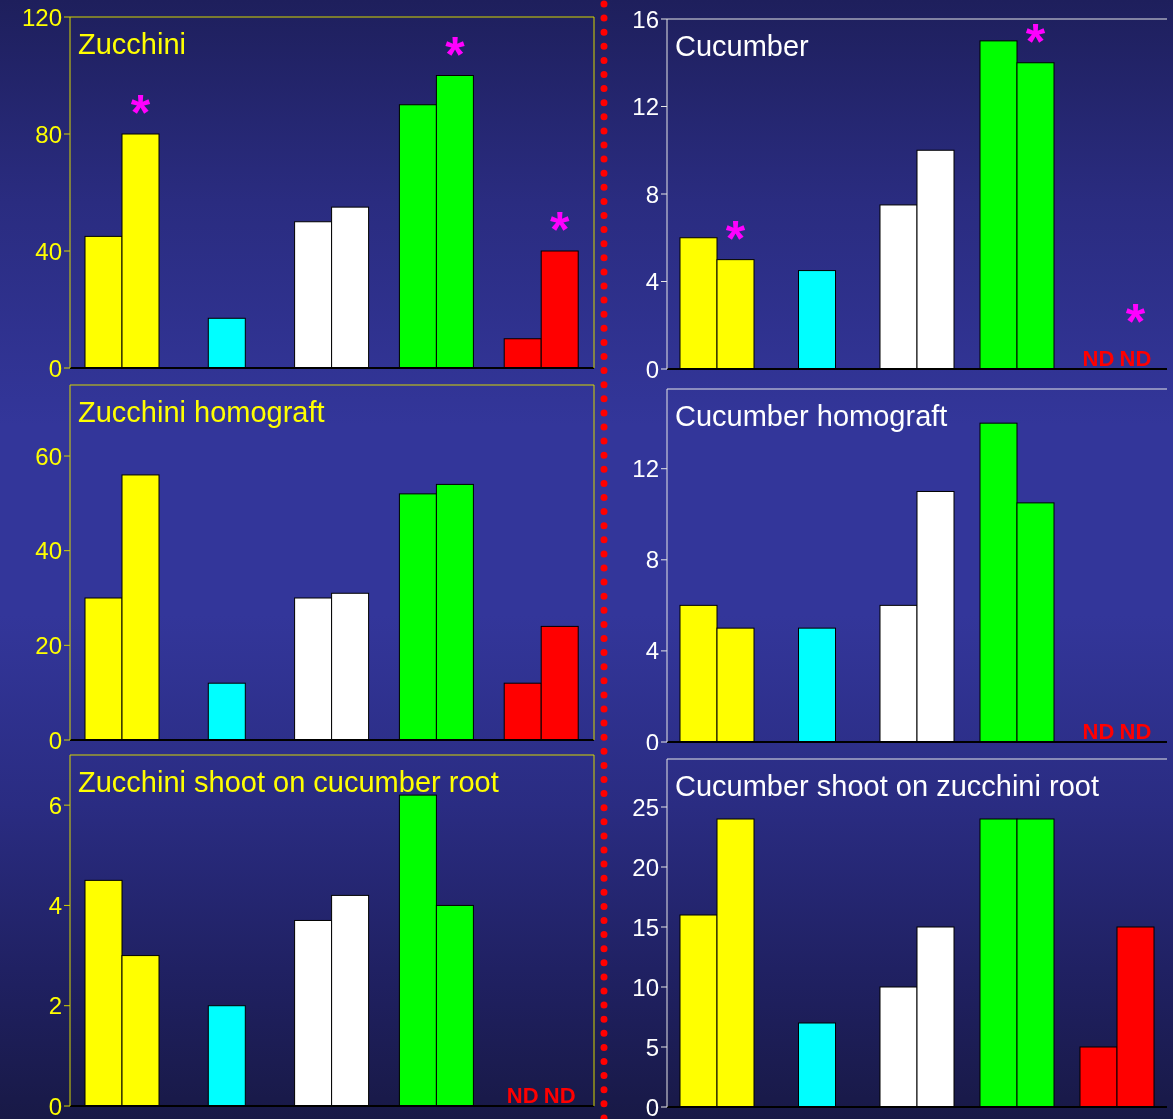 This screenshot has height=1119, width=1173. What do you see at coordinates (811, 416) in the screenshot?
I see `chart-title: Cucumber homograft` at bounding box center [811, 416].